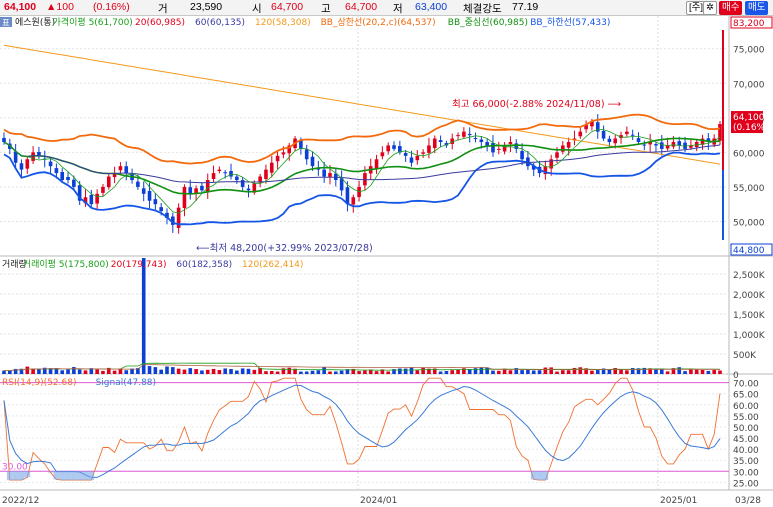 This screenshot has width=773, height=507. What do you see at coordinates (749, 336) in the screenshot?
I see `volume-tick-label: 1,000K` at bounding box center [749, 336].